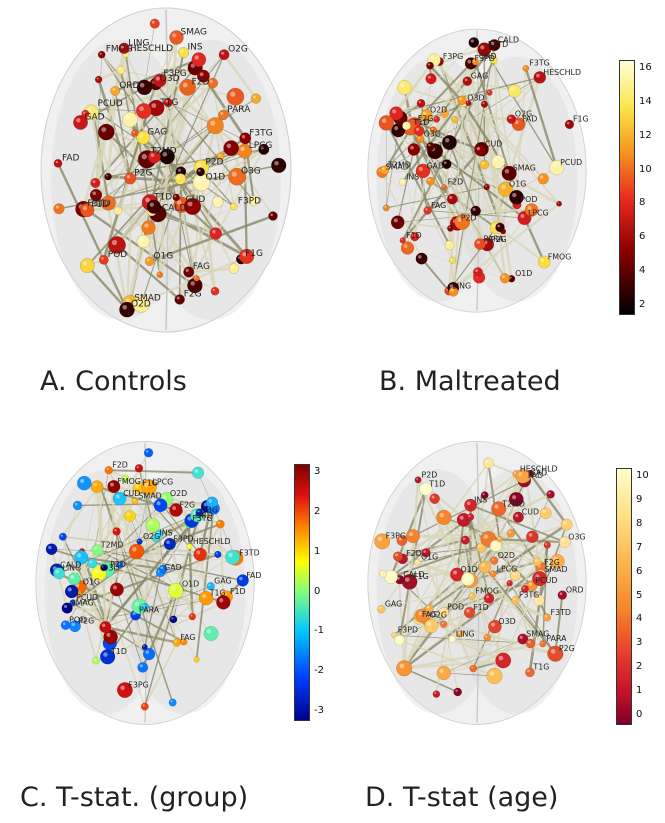  What do you see at coordinates (113, 381) in the screenshot?
I see `caption-controls: A. Controls` at bounding box center [113, 381].